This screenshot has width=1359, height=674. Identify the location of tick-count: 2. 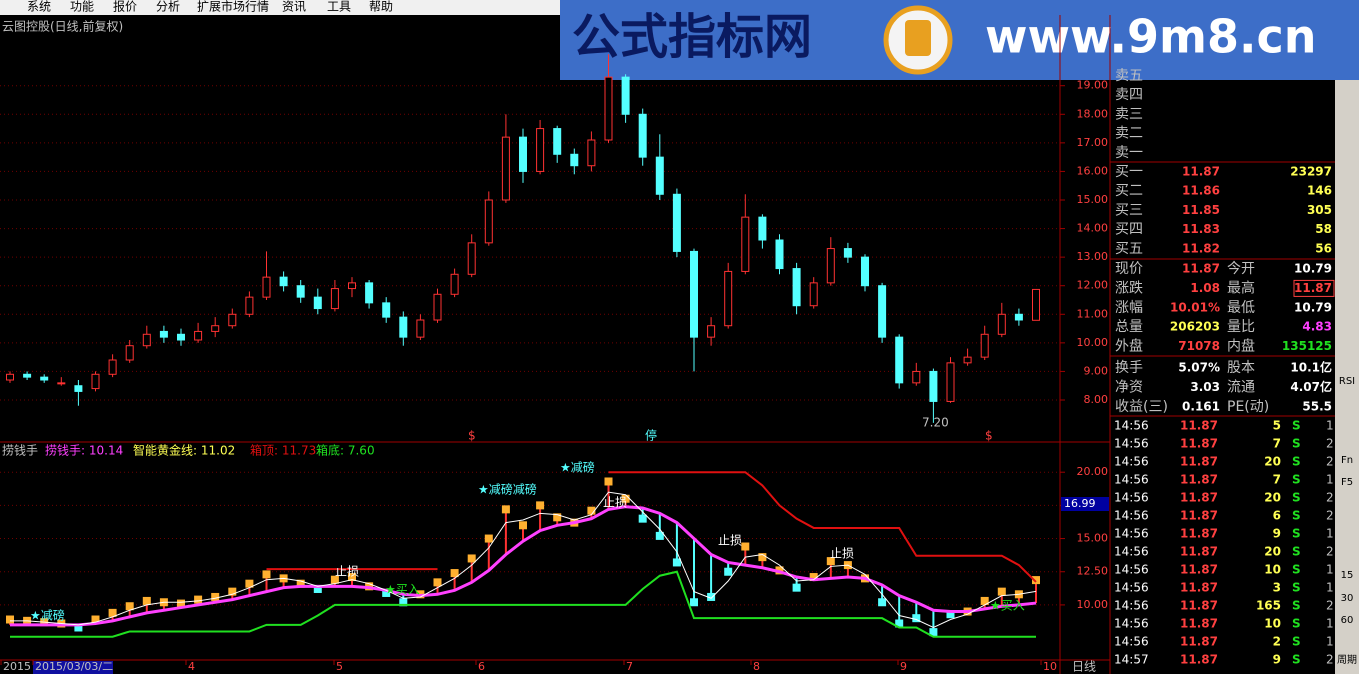
(1330, 606).